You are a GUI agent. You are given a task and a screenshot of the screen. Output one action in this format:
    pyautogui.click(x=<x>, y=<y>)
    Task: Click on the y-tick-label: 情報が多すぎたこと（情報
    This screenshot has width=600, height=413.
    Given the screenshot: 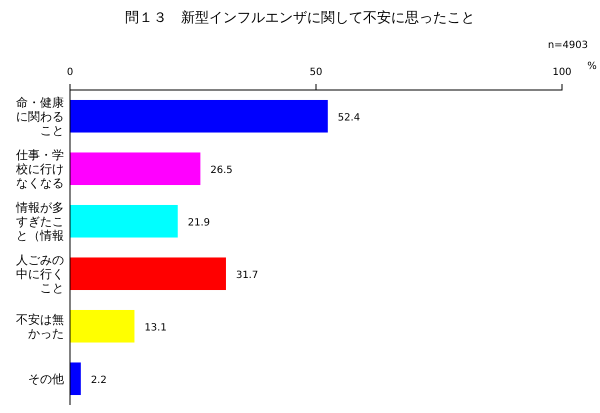 What is the action you would take?
    pyautogui.click(x=39, y=221)
    